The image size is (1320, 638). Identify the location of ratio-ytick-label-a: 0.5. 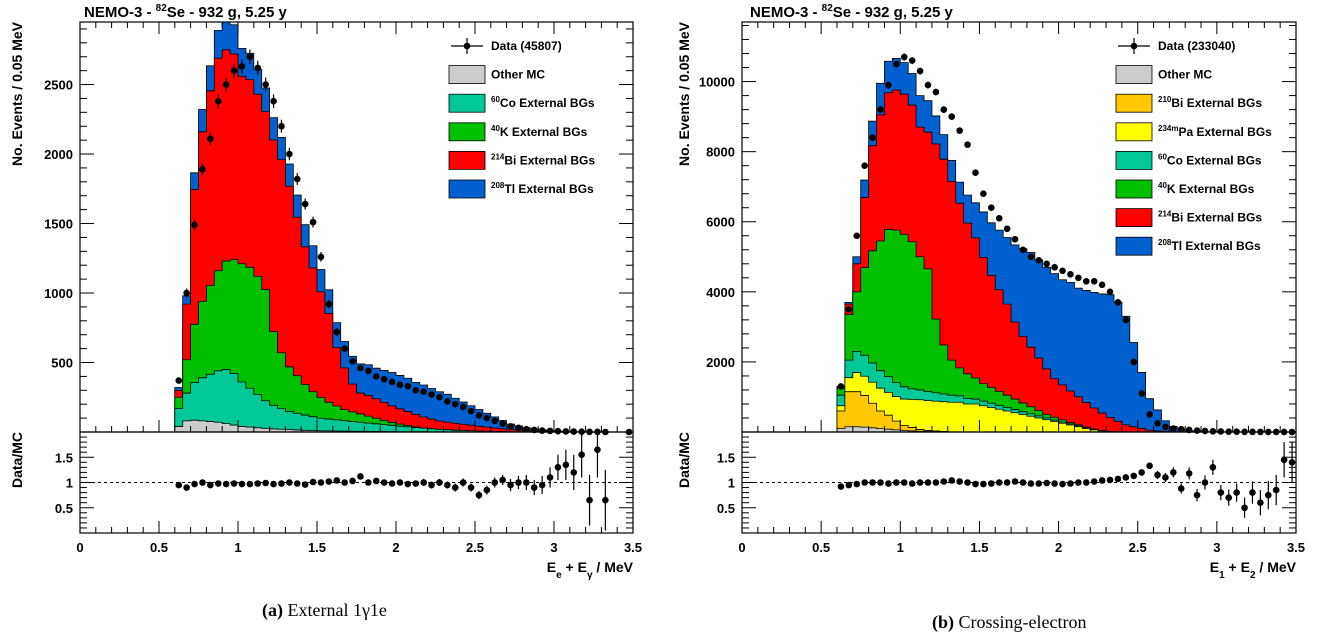
(64, 508).